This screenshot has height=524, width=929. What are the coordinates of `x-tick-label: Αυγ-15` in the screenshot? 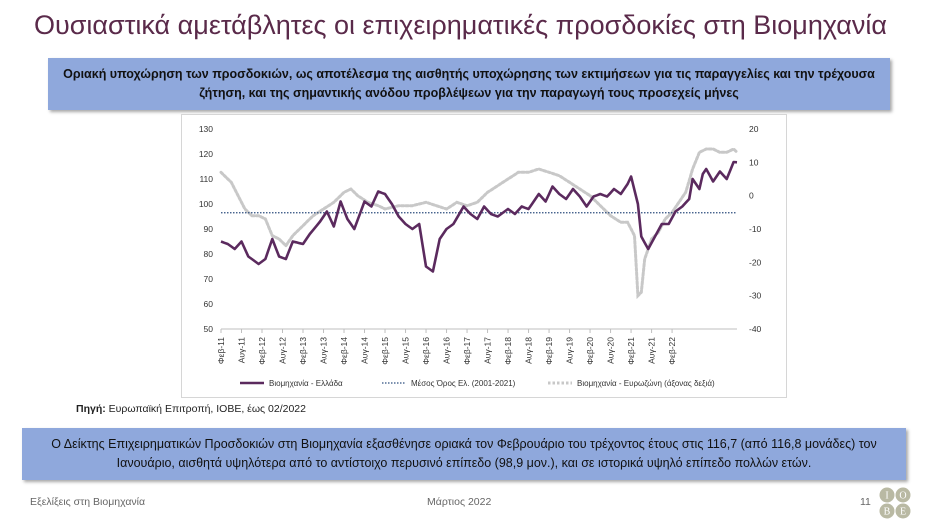 It's located at (406, 350).